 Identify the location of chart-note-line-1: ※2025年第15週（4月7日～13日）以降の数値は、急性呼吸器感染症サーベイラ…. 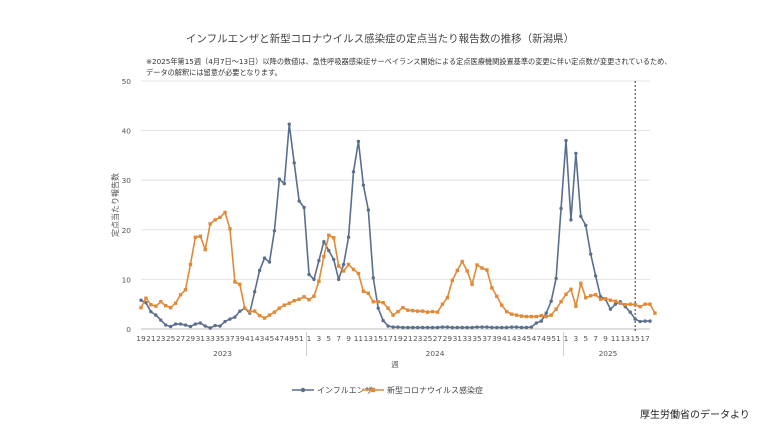
(409, 61).